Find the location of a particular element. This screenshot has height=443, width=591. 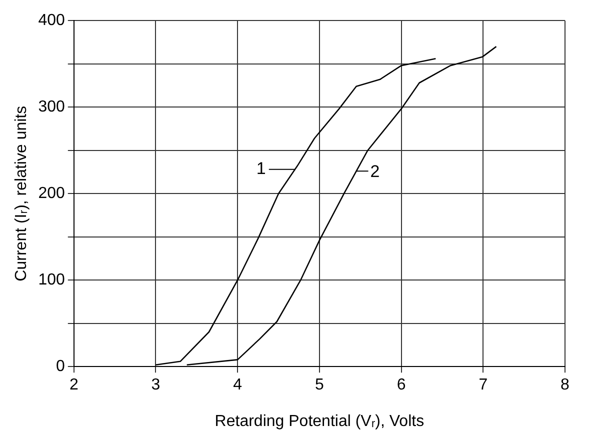

y-tick-label: 400 is located at coordinates (51, 21).